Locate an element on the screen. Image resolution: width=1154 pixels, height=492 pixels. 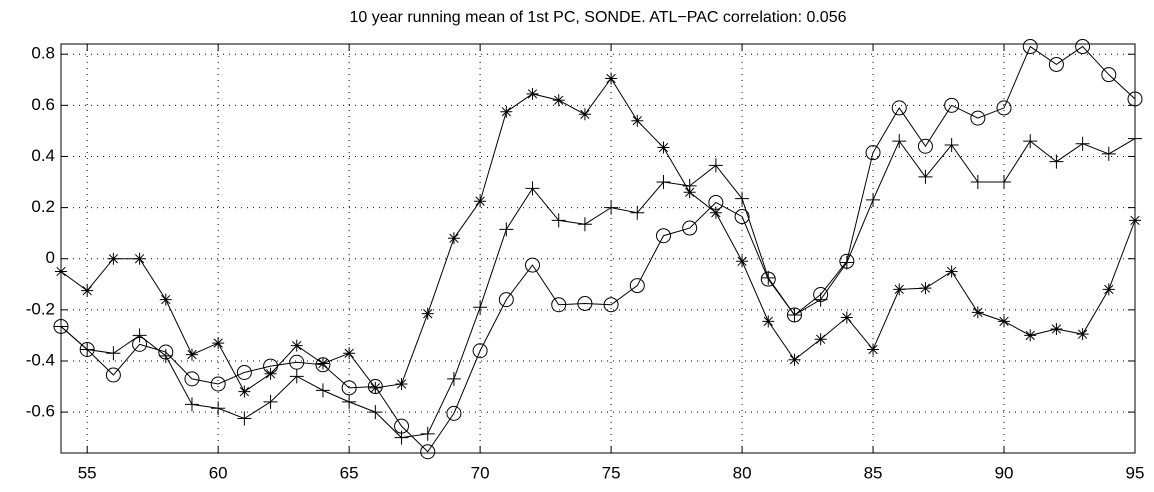
x-tick-label: 95 is located at coordinates (1135, 472).